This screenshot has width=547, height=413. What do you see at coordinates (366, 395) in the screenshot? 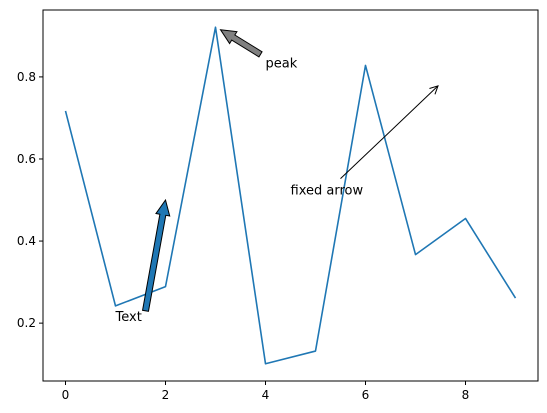
I see `x-tick-label: 6` at bounding box center [366, 395].